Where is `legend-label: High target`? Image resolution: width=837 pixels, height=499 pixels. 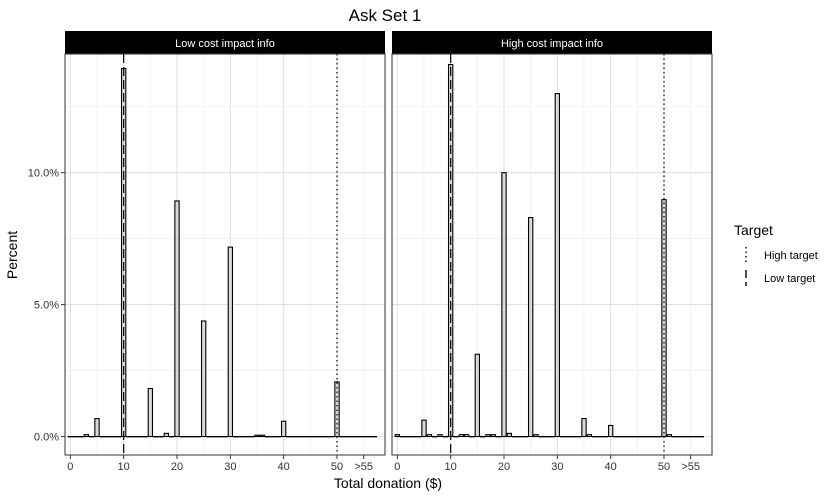 legend-label: High target is located at coordinates (791, 256).